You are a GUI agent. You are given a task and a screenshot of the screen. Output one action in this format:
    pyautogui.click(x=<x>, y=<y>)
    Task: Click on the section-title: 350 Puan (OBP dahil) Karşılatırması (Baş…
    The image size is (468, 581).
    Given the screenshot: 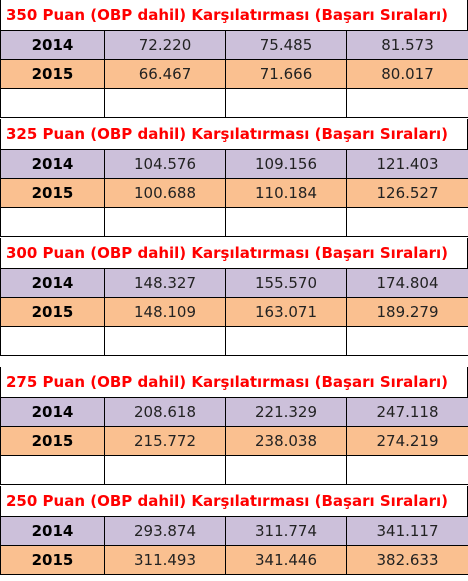 What is the action you would take?
    pyautogui.click(x=234, y=15)
    